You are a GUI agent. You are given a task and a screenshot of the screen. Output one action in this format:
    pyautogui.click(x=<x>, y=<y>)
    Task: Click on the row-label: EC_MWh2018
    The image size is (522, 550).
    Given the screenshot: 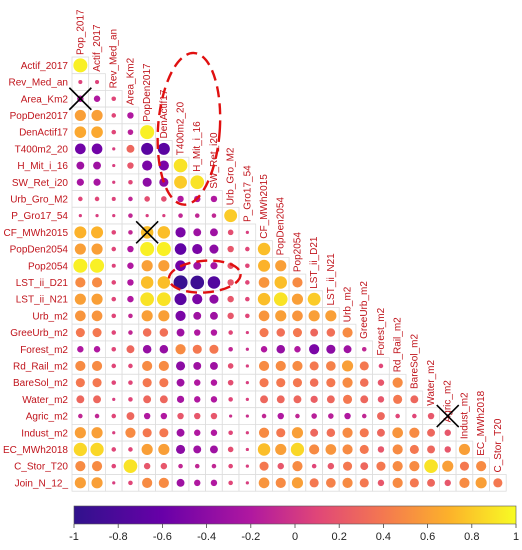 What is the action you would take?
    pyautogui.click(x=35, y=450)
    